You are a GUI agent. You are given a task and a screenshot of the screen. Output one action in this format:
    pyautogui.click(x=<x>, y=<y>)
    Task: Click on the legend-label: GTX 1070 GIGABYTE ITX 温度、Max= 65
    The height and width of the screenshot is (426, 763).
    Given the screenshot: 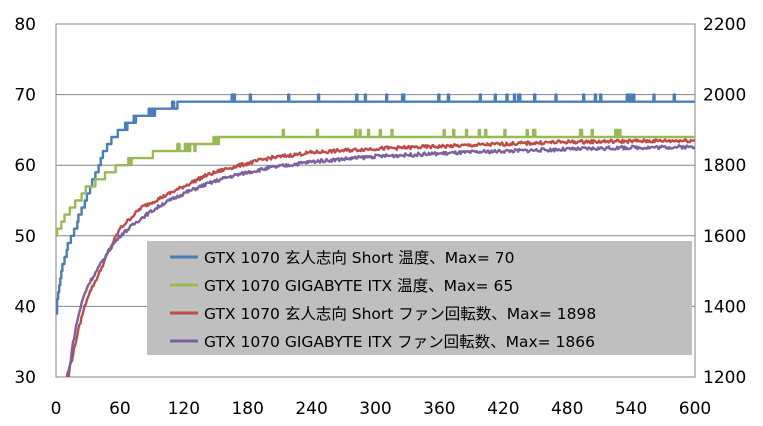 What is the action you would take?
    pyautogui.click(x=358, y=286)
    